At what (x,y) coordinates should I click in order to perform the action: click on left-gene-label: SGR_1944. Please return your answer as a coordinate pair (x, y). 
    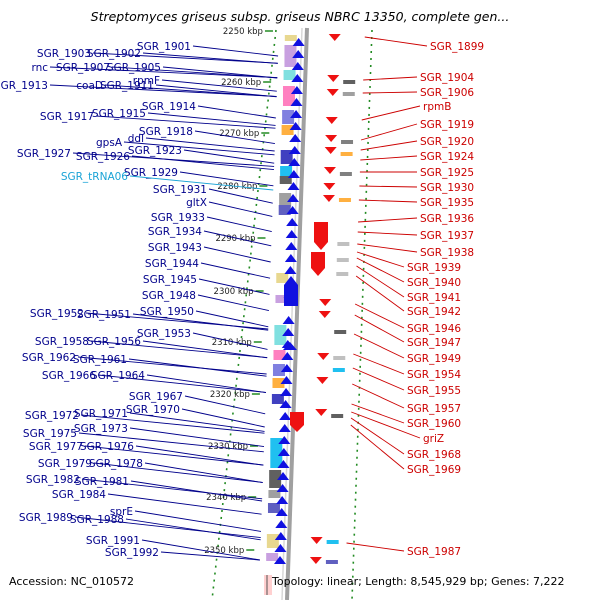
    Looking at the image, I should click on (172, 264).